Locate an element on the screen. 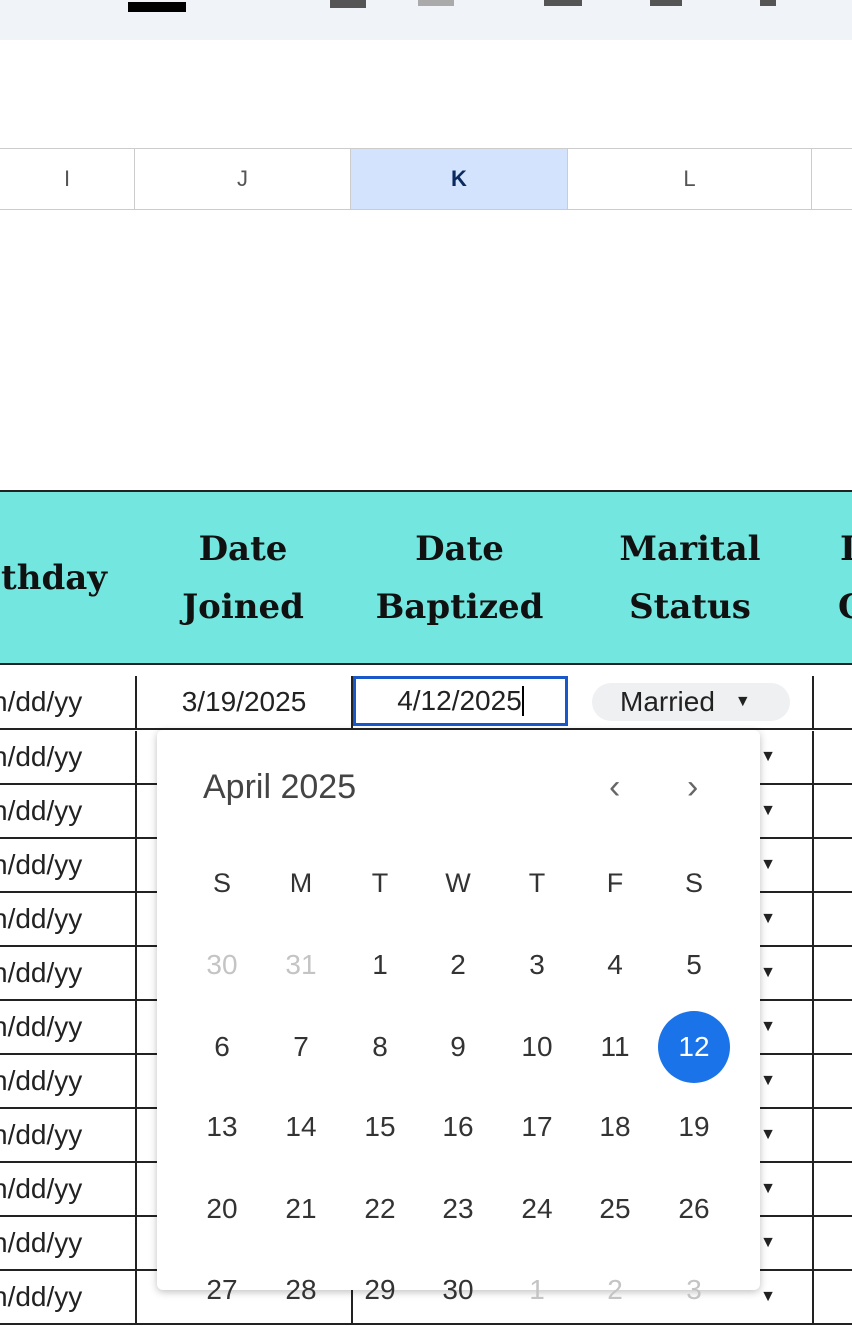 This screenshot has width=852, height=1326. calendar-day: 22 is located at coordinates (380, 1208).